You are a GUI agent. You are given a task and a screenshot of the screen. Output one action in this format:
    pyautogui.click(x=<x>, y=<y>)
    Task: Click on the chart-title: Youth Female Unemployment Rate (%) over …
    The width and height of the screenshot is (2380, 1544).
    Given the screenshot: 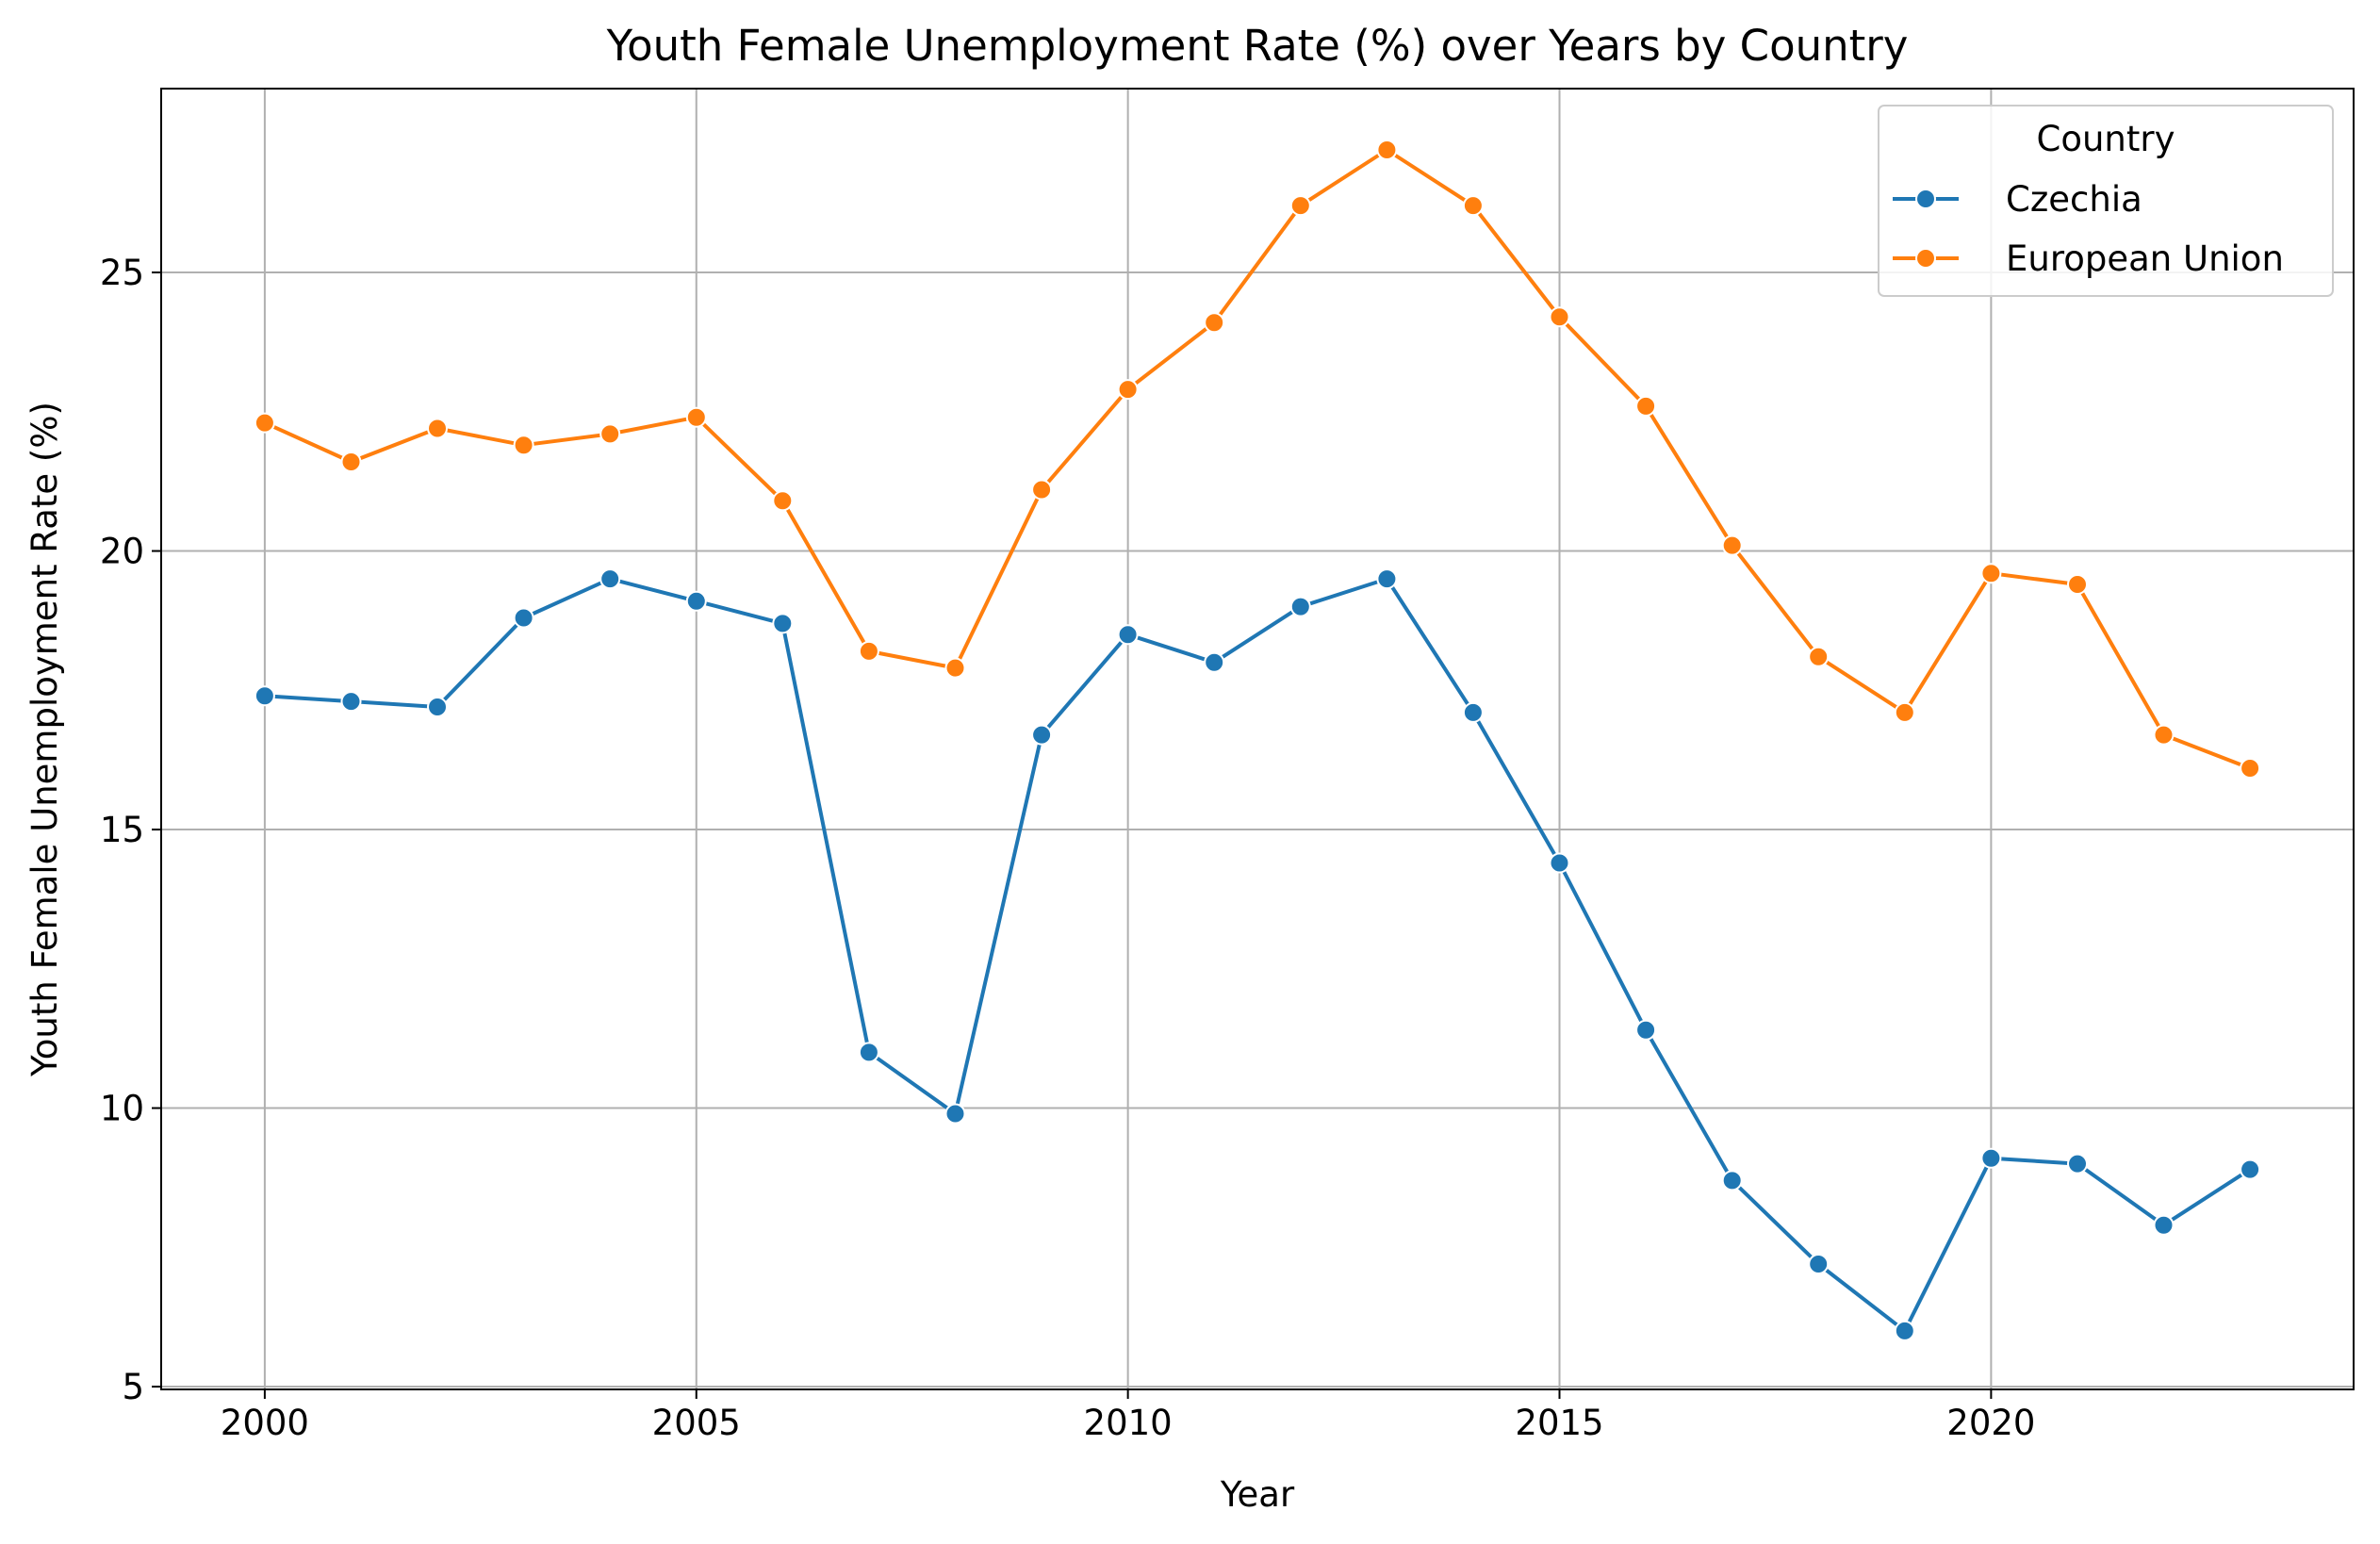 What is the action you would take?
    pyautogui.click(x=1257, y=46)
    